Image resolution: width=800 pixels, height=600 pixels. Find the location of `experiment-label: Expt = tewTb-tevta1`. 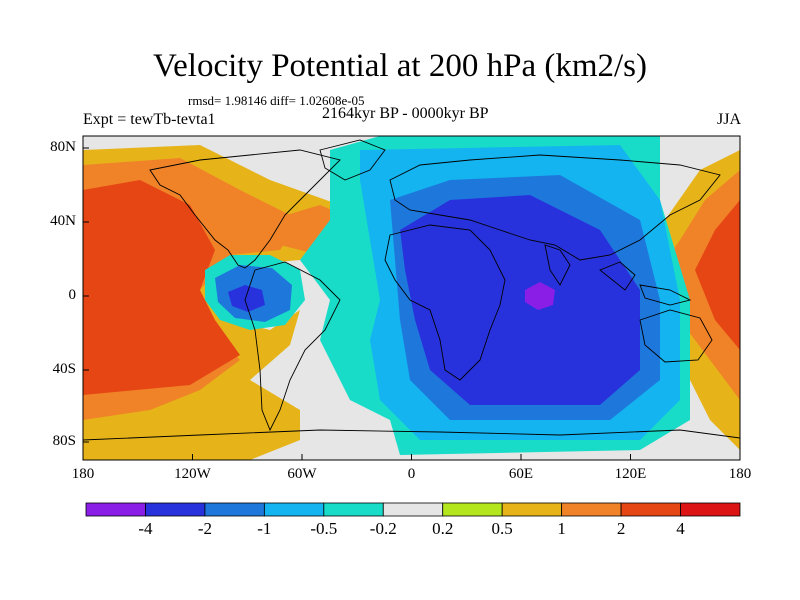

experiment-label: Expt = tewTb-tevta1 is located at coordinates (149, 119).